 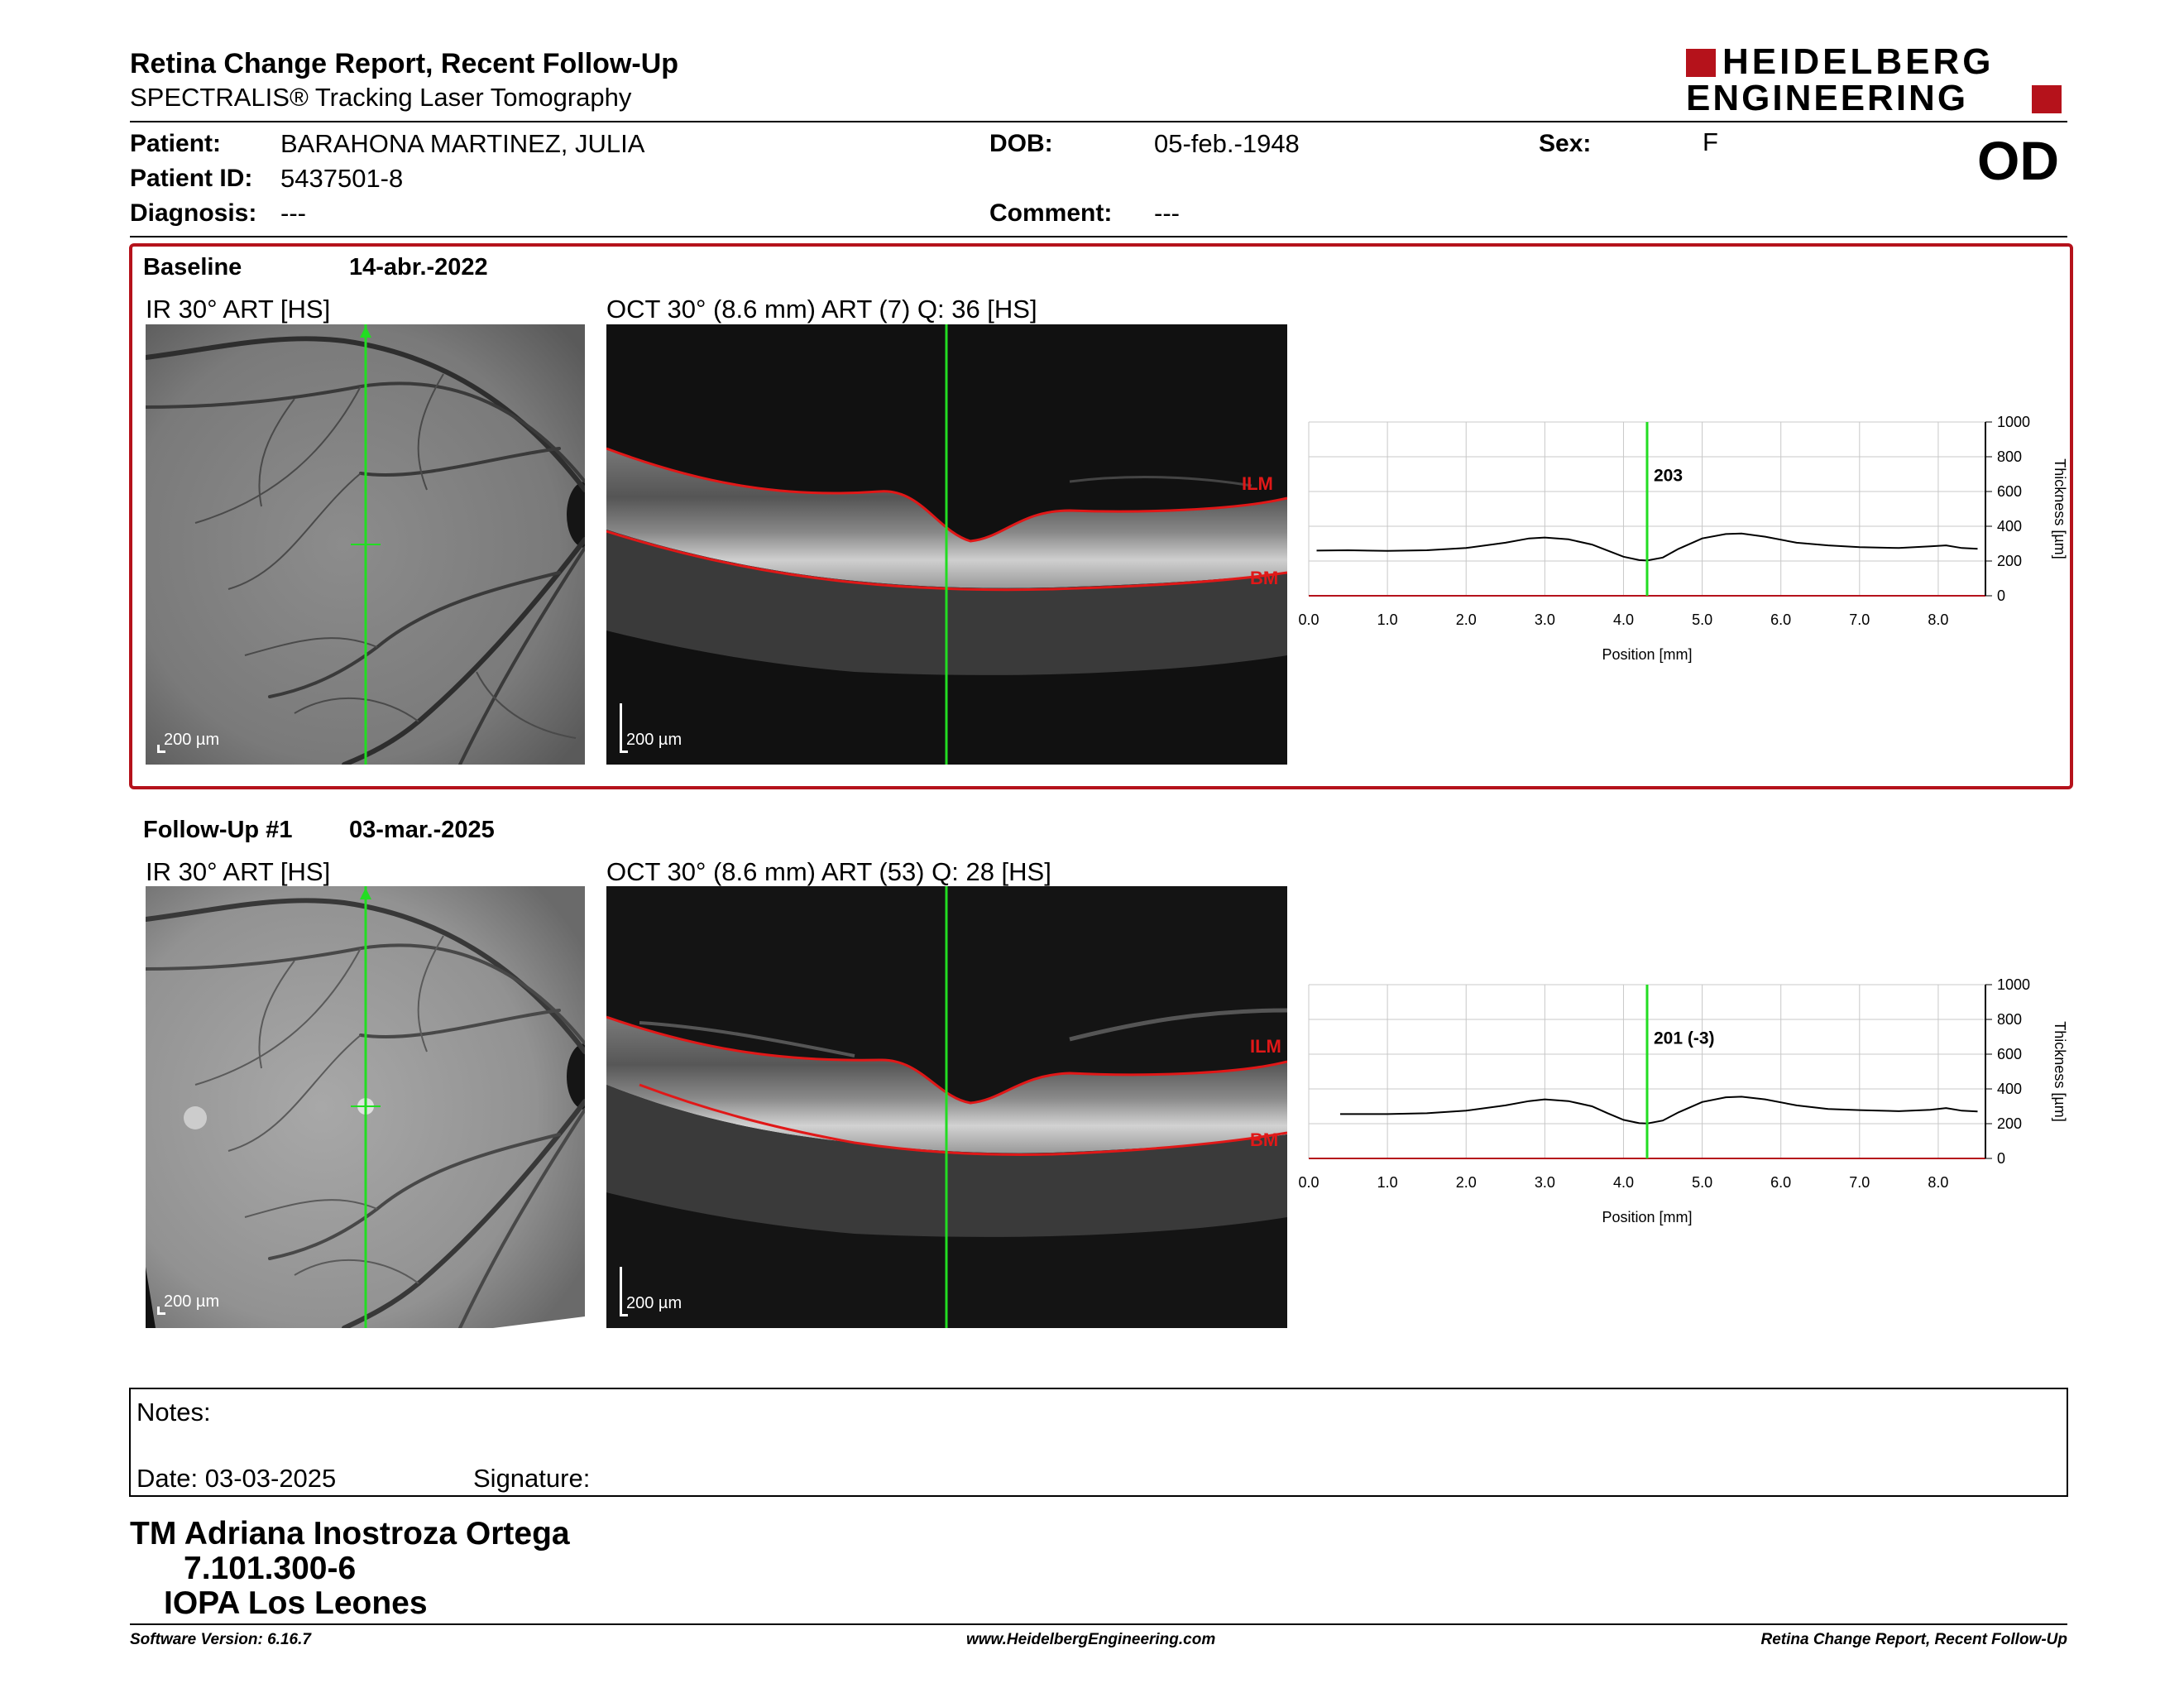 I want to click on followup-ilm-label: ILM, so click(x=1265, y=1046).